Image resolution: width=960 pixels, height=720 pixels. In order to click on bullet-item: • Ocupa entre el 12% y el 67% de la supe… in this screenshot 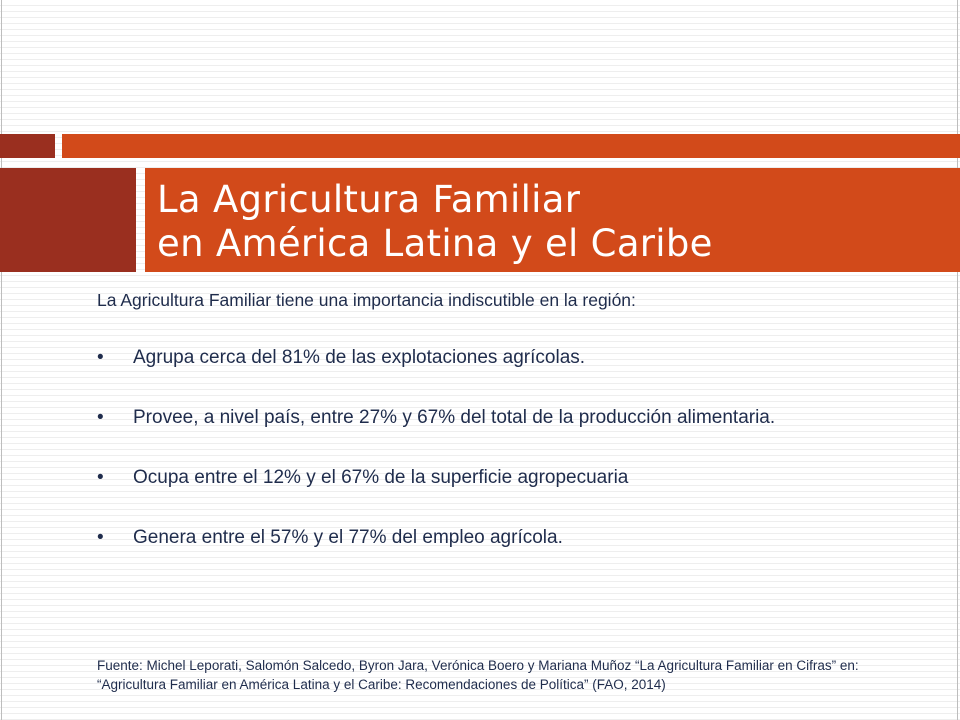, I will do `click(498, 477)`.